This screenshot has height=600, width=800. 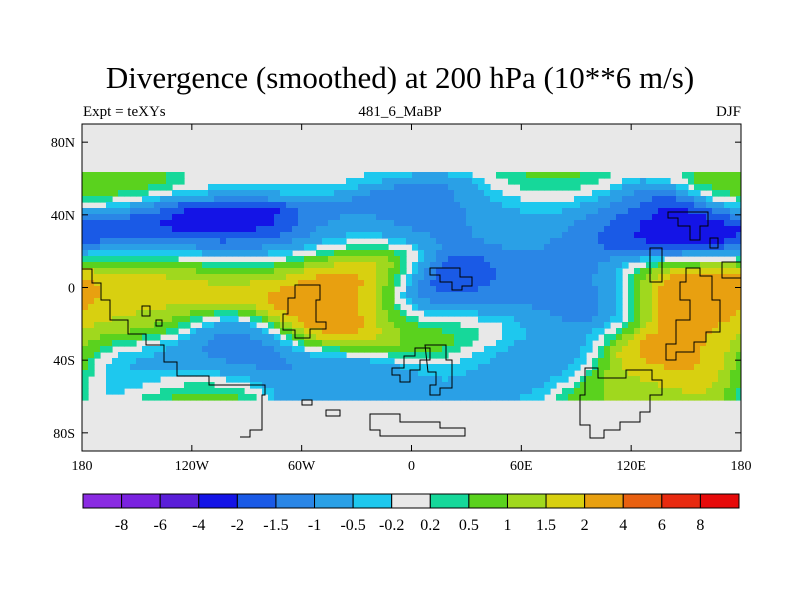 What do you see at coordinates (383, 418) in the screenshot?
I see `coastline-antarctica` at bounding box center [383, 418].